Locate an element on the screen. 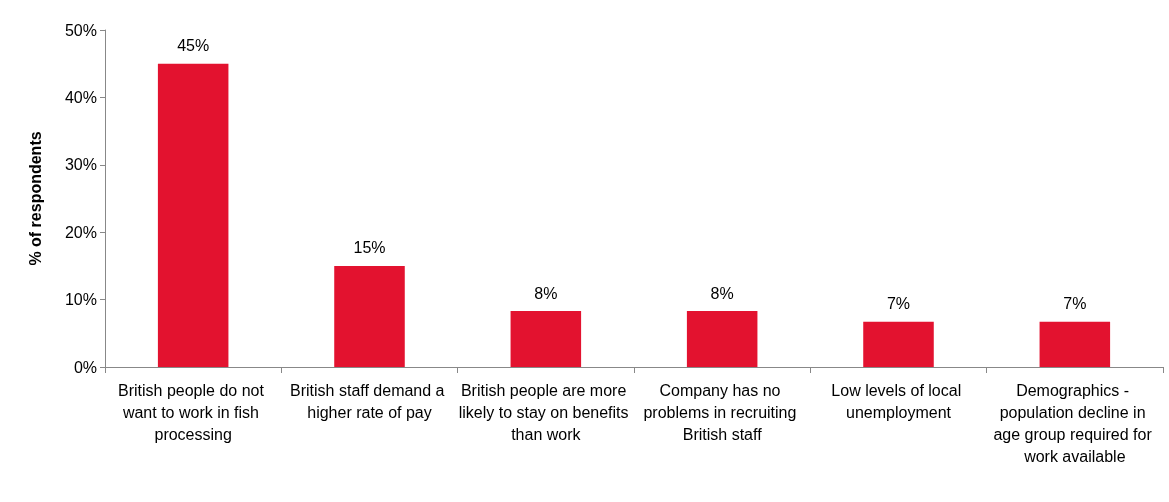 This screenshot has height=502, width=1169. data-label: 45% is located at coordinates (193, 46).